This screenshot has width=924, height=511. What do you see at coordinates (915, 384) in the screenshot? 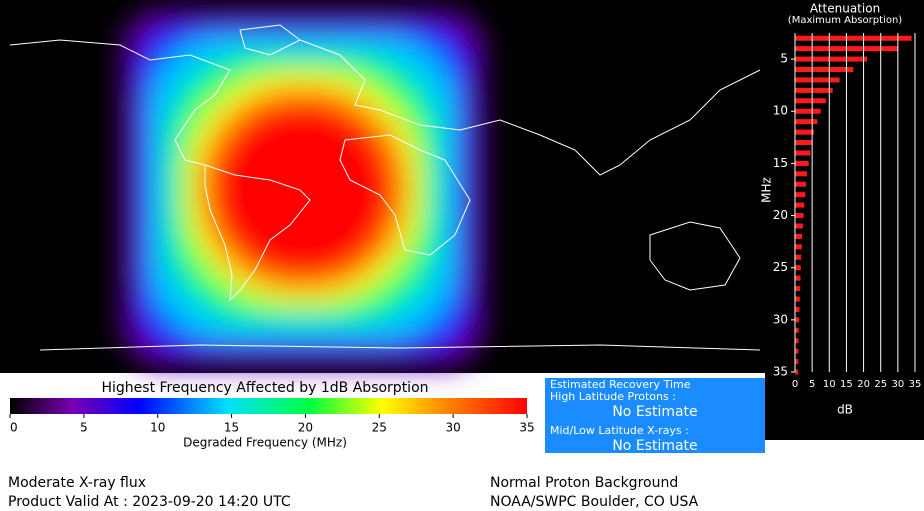
I see `x-tick-label: 35` at bounding box center [915, 384].